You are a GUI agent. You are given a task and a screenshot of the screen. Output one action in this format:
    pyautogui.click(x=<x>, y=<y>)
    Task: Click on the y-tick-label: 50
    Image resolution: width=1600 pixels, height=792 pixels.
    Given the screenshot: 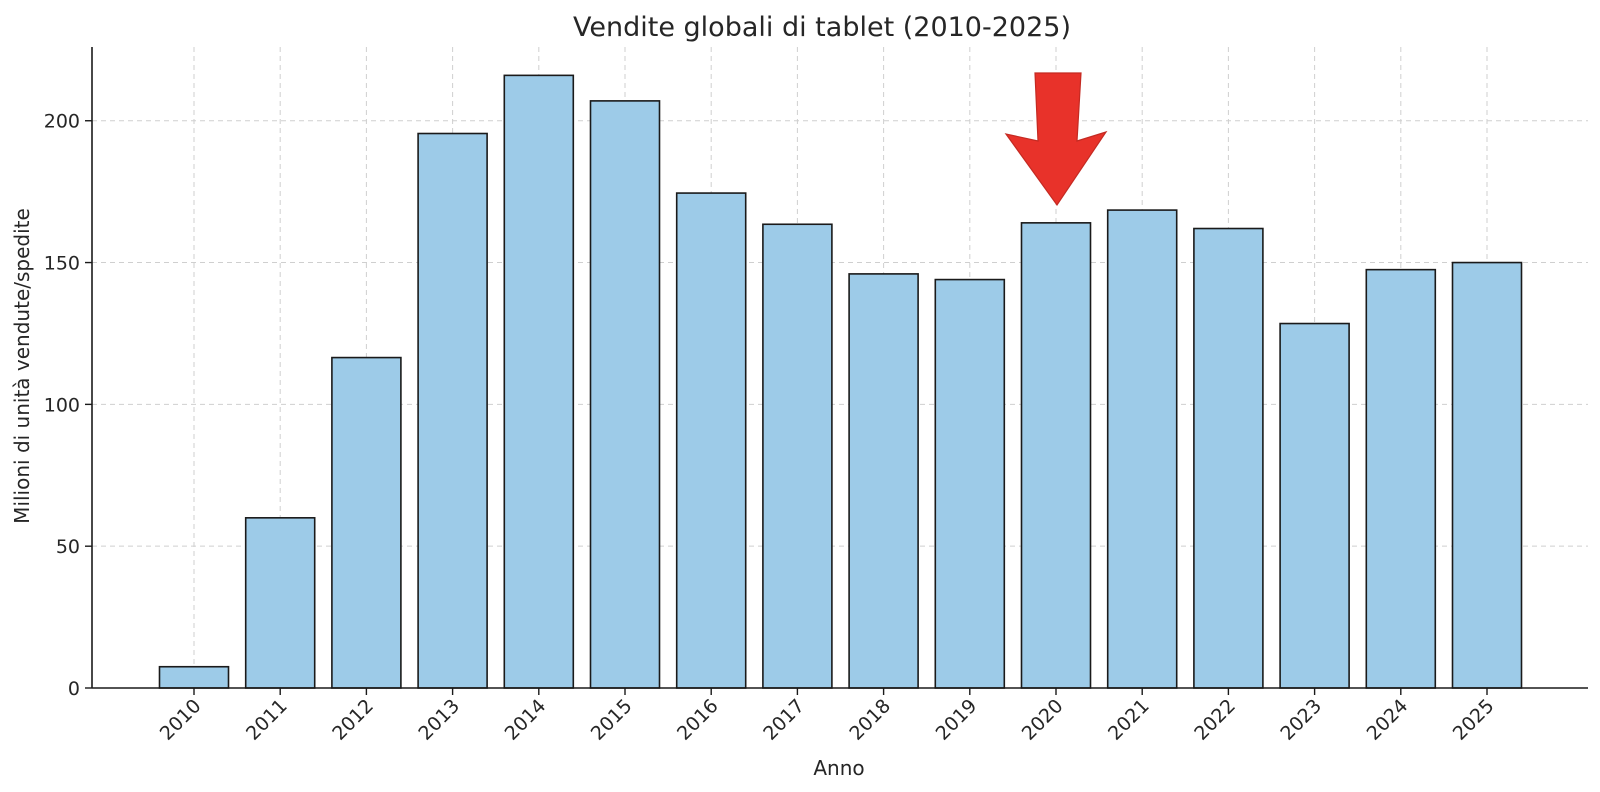 What is the action you would take?
    pyautogui.click(x=68, y=547)
    